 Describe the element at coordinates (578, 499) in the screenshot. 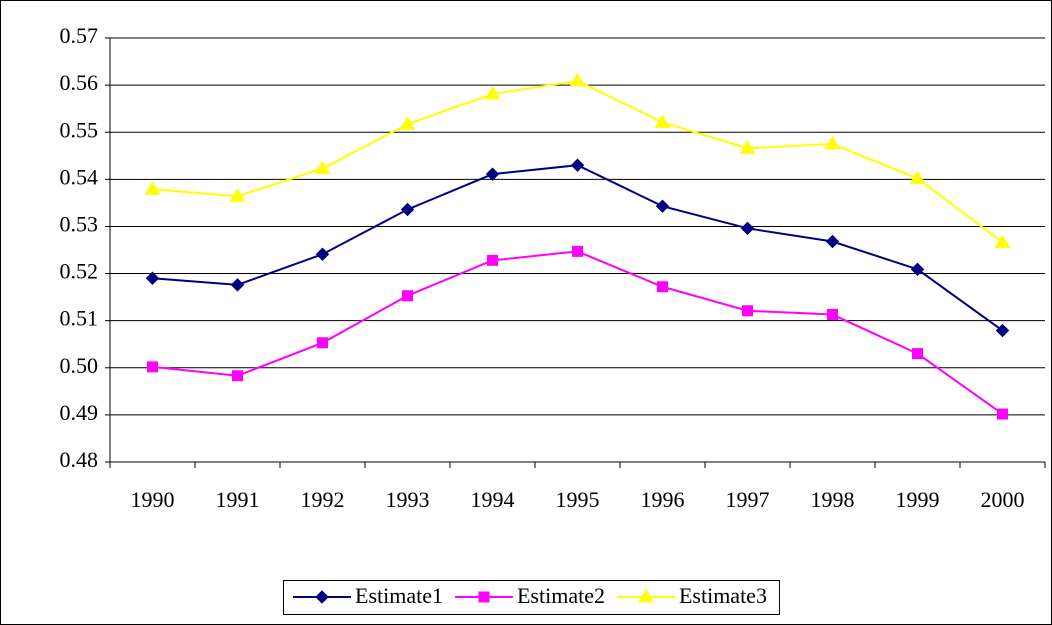

I see `x-tick-label: 1995` at that location.